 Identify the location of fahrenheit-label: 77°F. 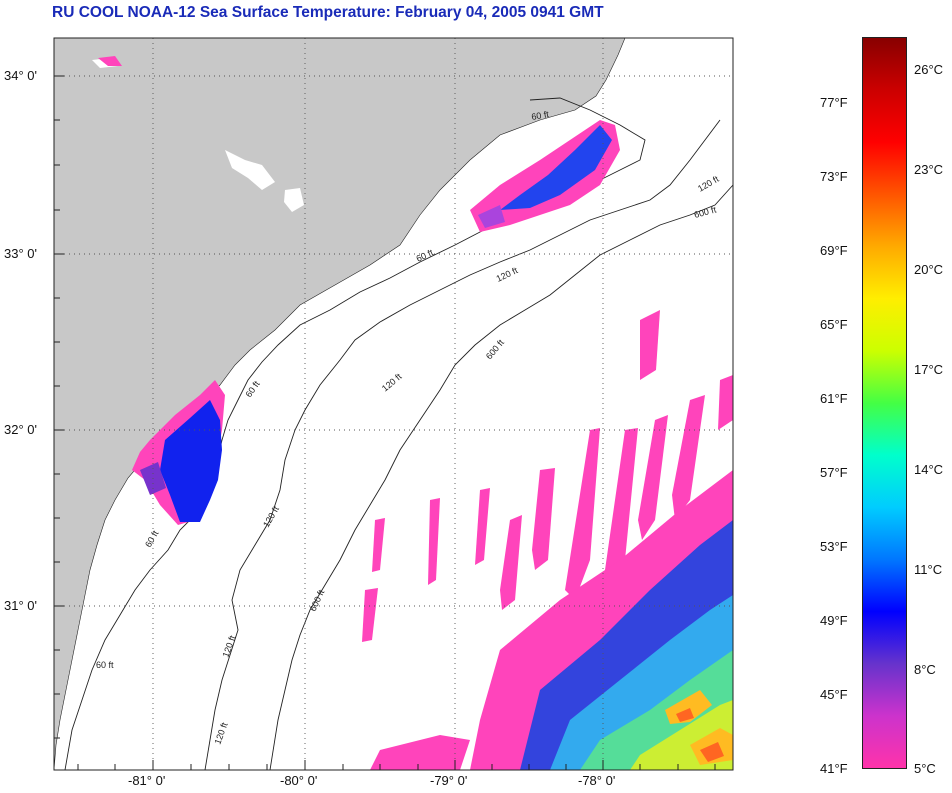
(834, 102).